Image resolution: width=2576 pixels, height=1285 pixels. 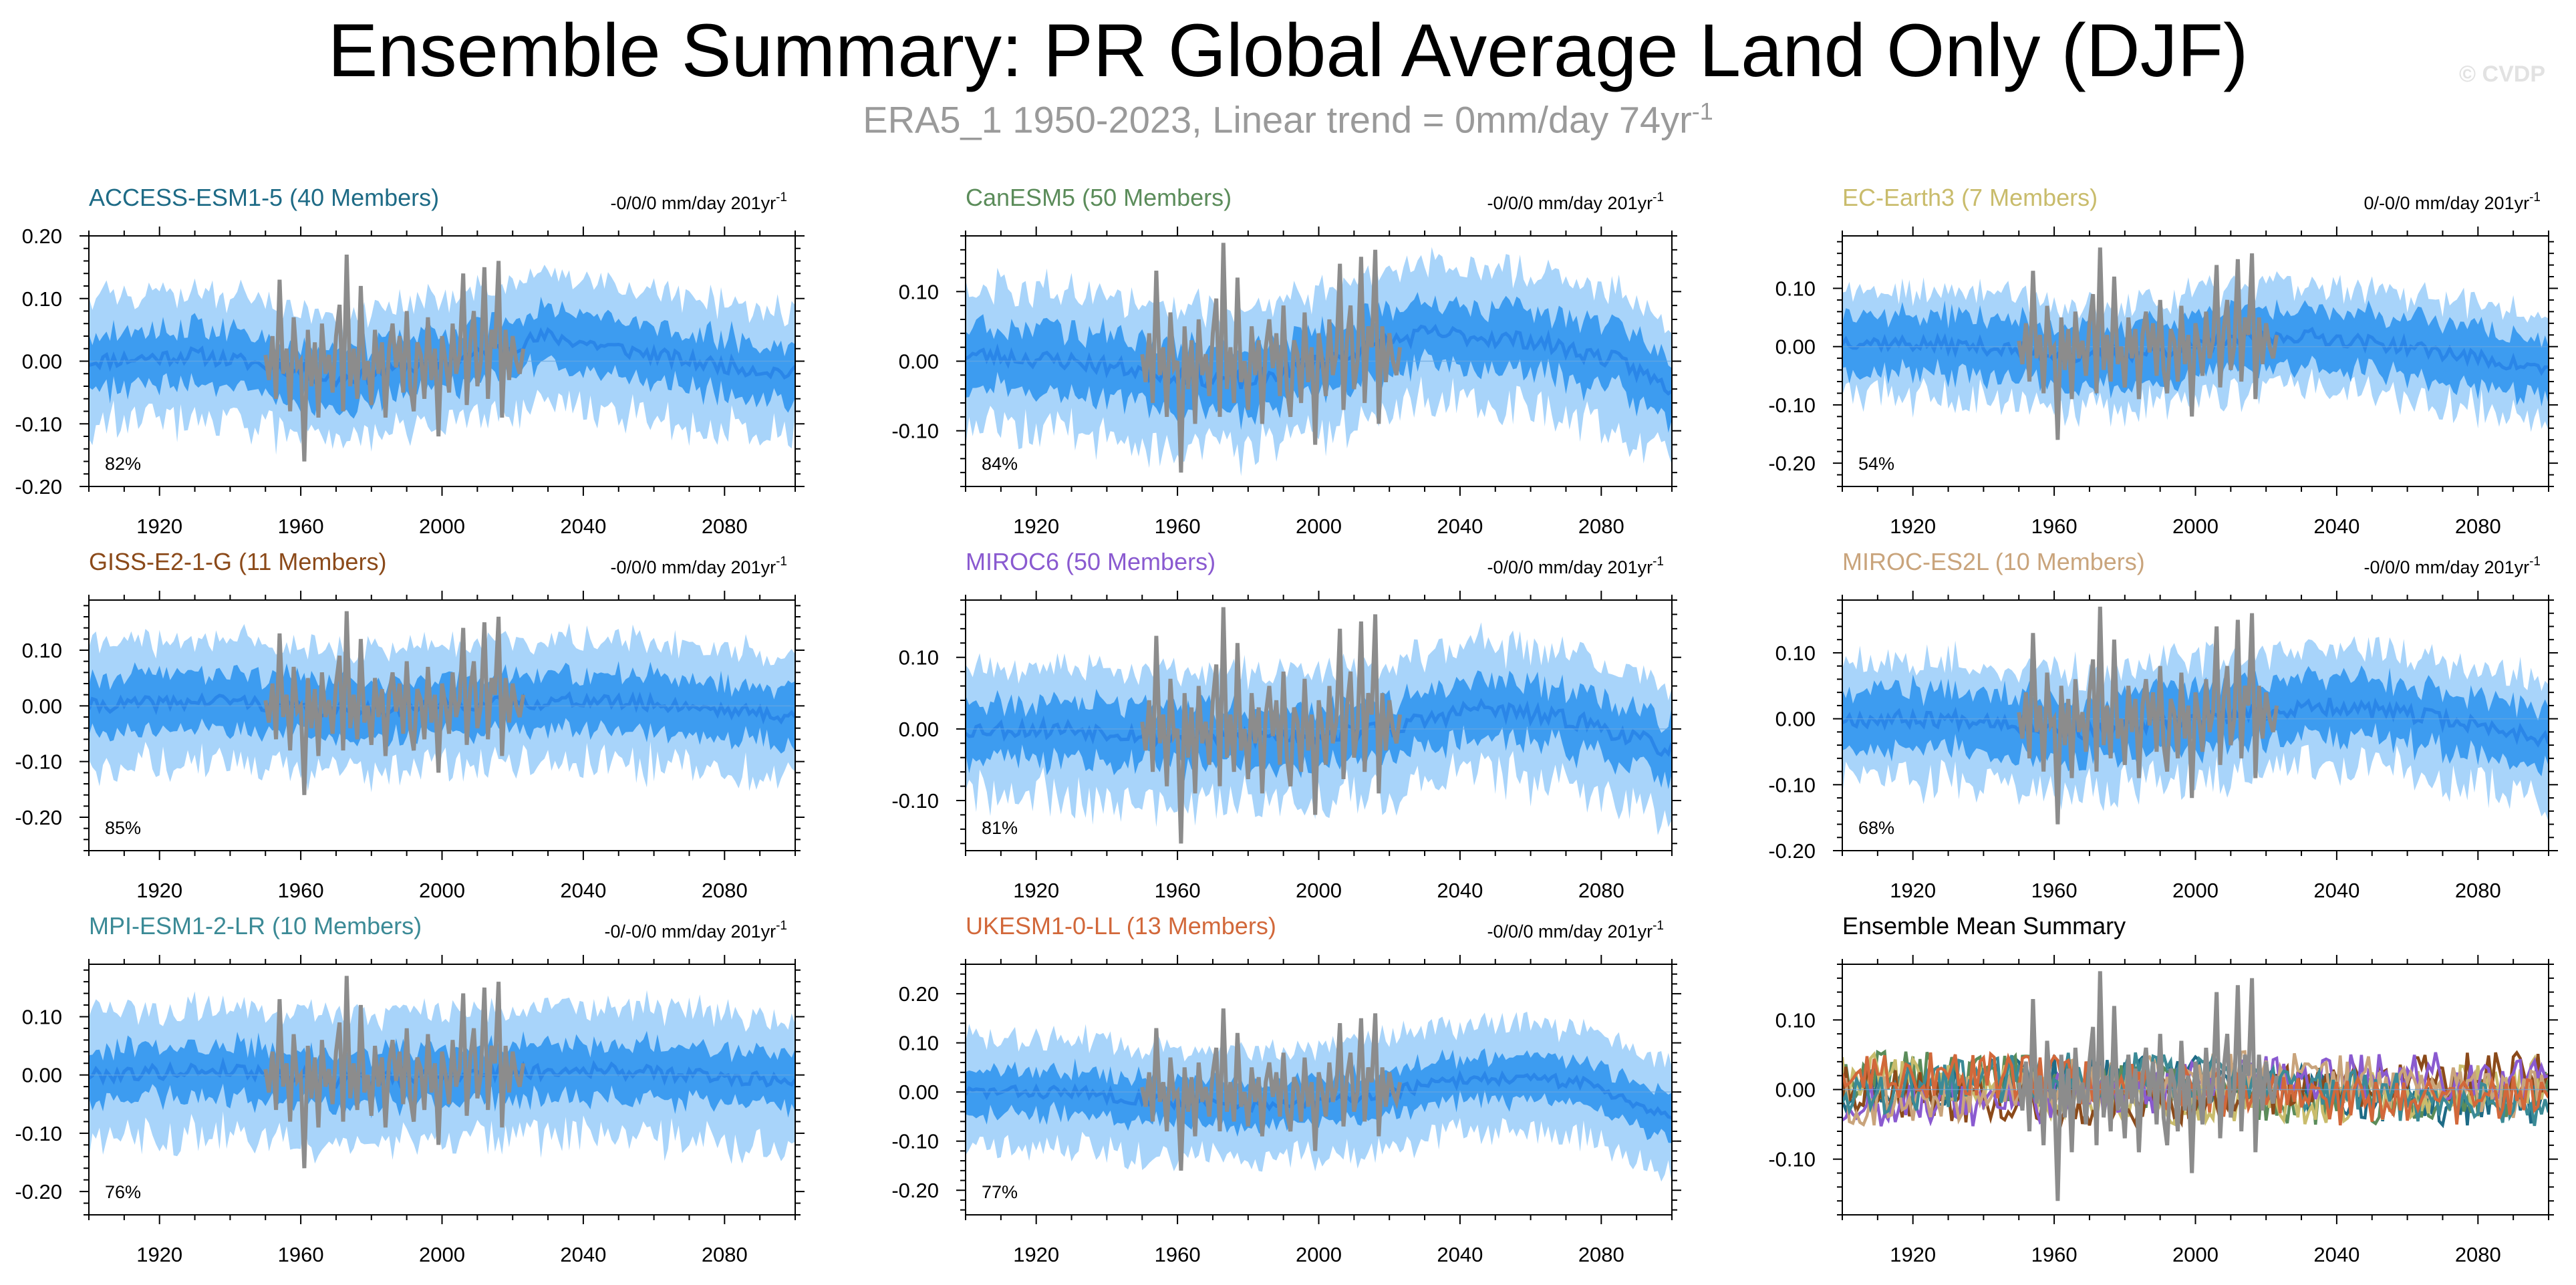 What do you see at coordinates (2502, 74) in the screenshot?
I see `cvdp-watermark: © CVDP` at bounding box center [2502, 74].